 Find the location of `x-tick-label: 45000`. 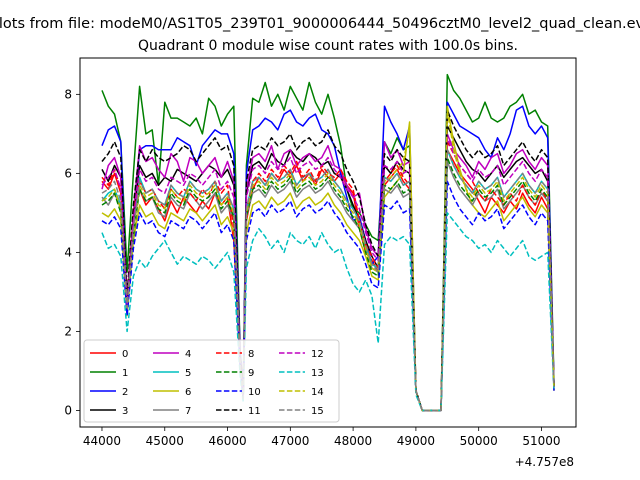

x-tick-label: 45000 is located at coordinates (165, 441).